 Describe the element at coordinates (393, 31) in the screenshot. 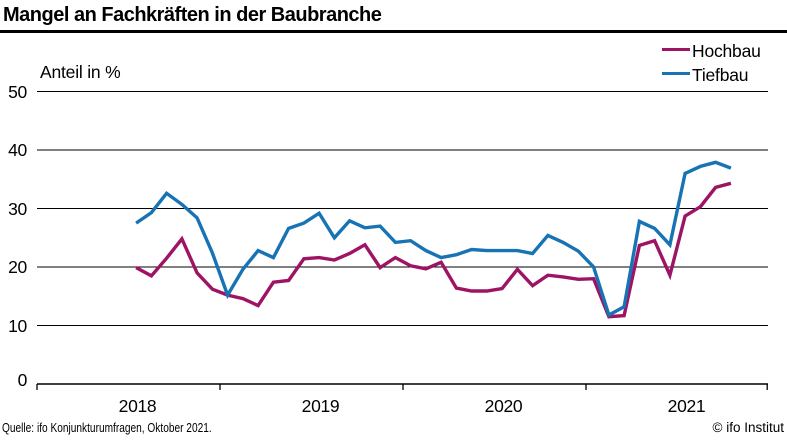

I see `title-rule` at that location.